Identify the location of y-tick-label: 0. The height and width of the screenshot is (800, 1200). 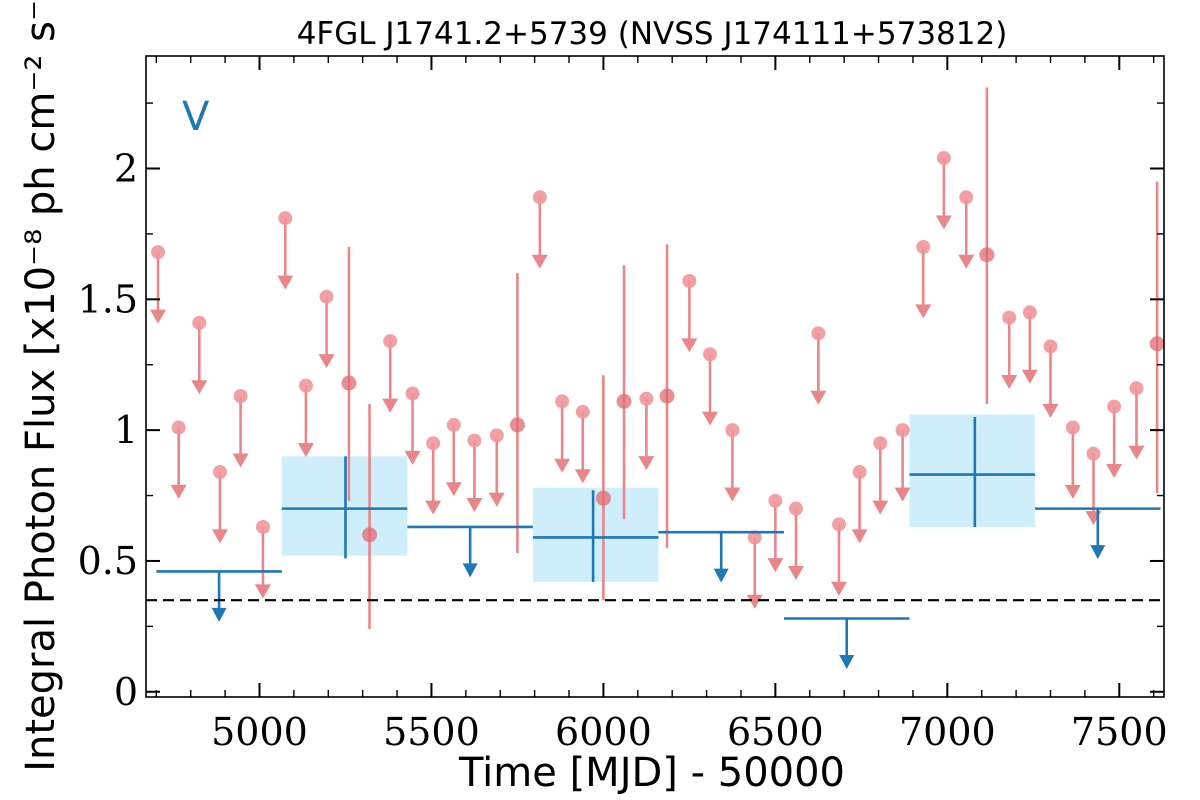
(126, 692).